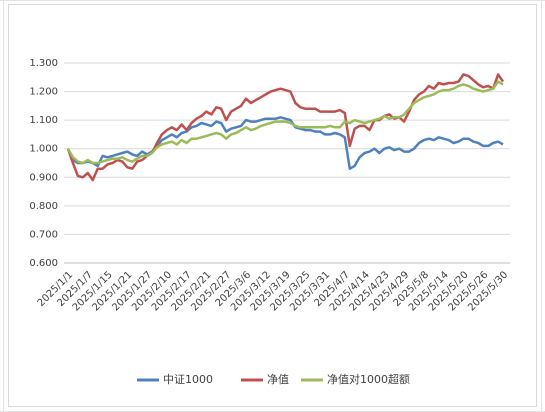 This screenshot has height=412, width=545. What do you see at coordinates (188, 379) in the screenshot?
I see `legend-label: 中证1000` at bounding box center [188, 379].